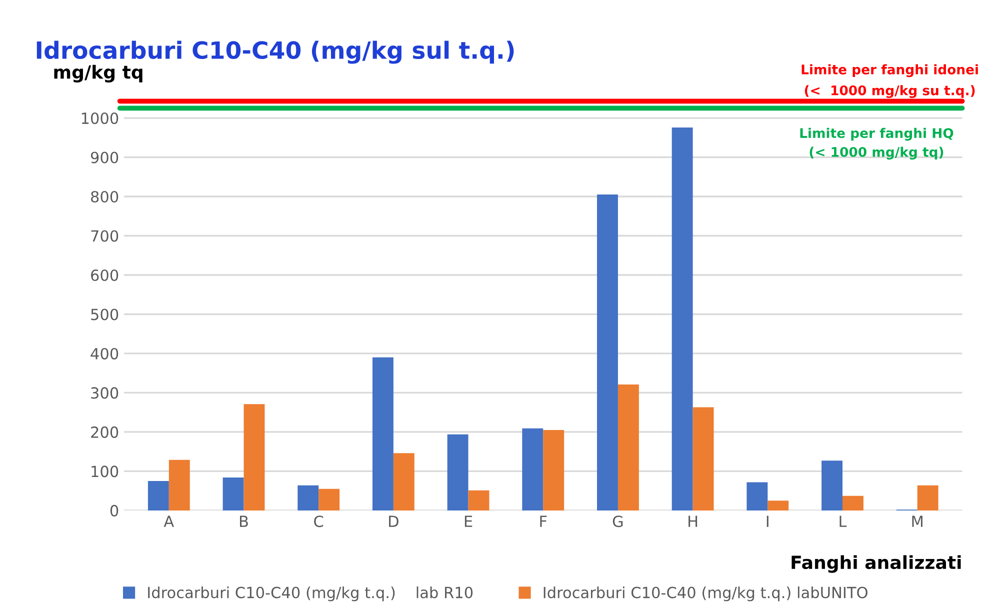  I want to click on legend-label: Idrocarburi C10-C40 (mg/kg t.q.) labUNITO, so click(706, 594).